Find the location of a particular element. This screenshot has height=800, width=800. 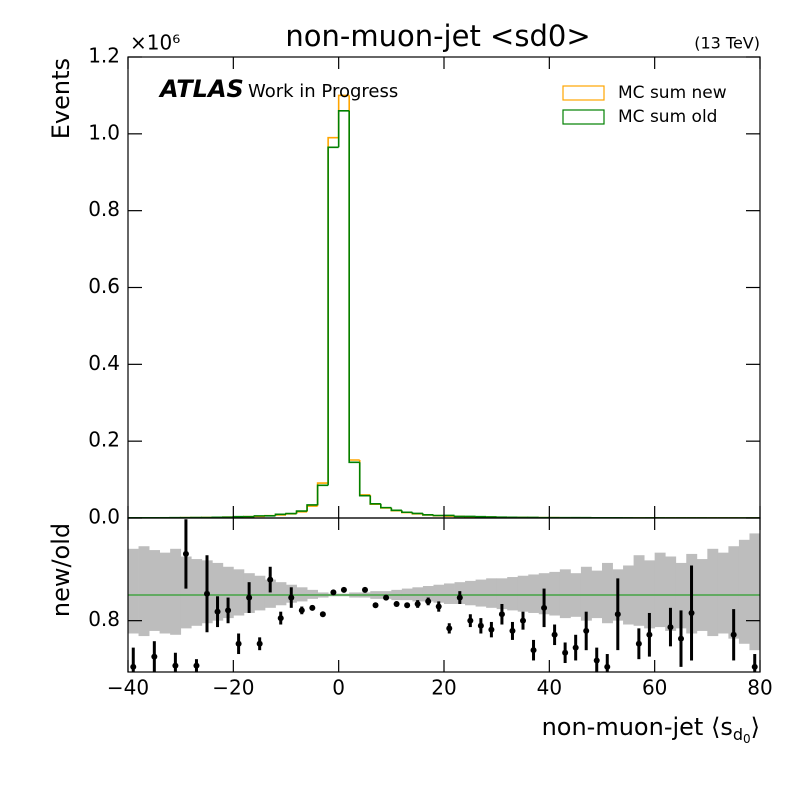

x-tick-label: 60 is located at coordinates (654, 688).